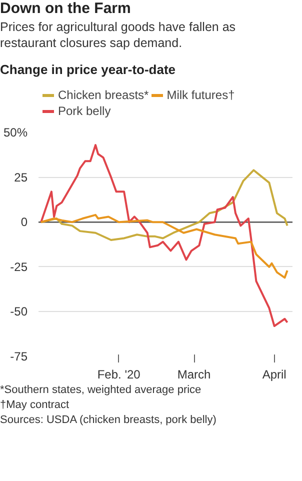 The width and height of the screenshot is (302, 481). Describe the element at coordinates (19, 267) in the screenshot. I see `y-tick-label: -25` at that location.